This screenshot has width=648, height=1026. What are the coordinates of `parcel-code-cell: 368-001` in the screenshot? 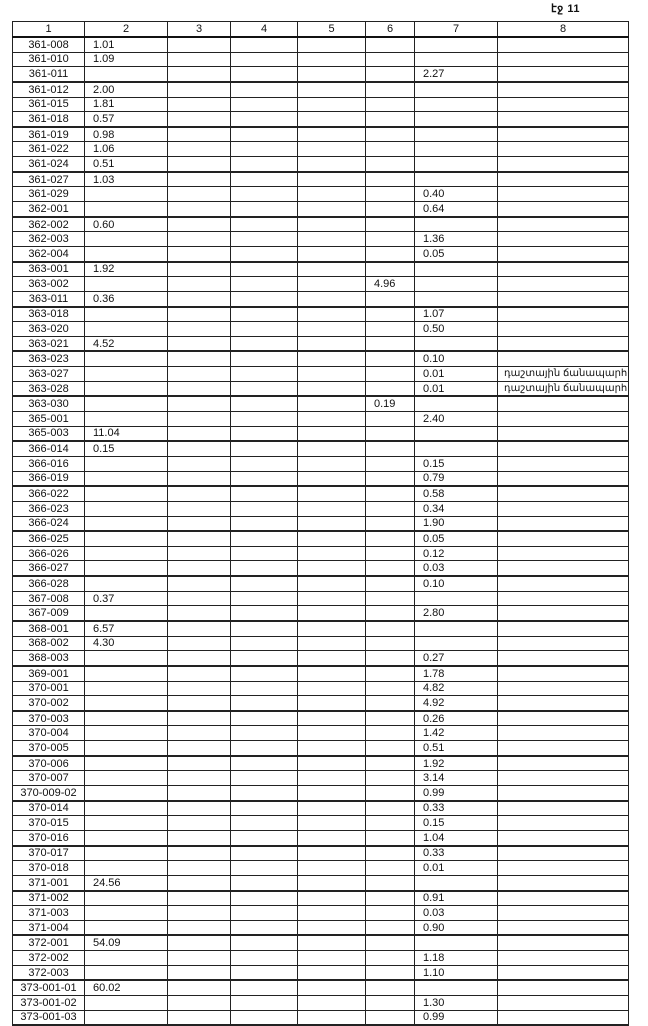 It's located at (48, 628).